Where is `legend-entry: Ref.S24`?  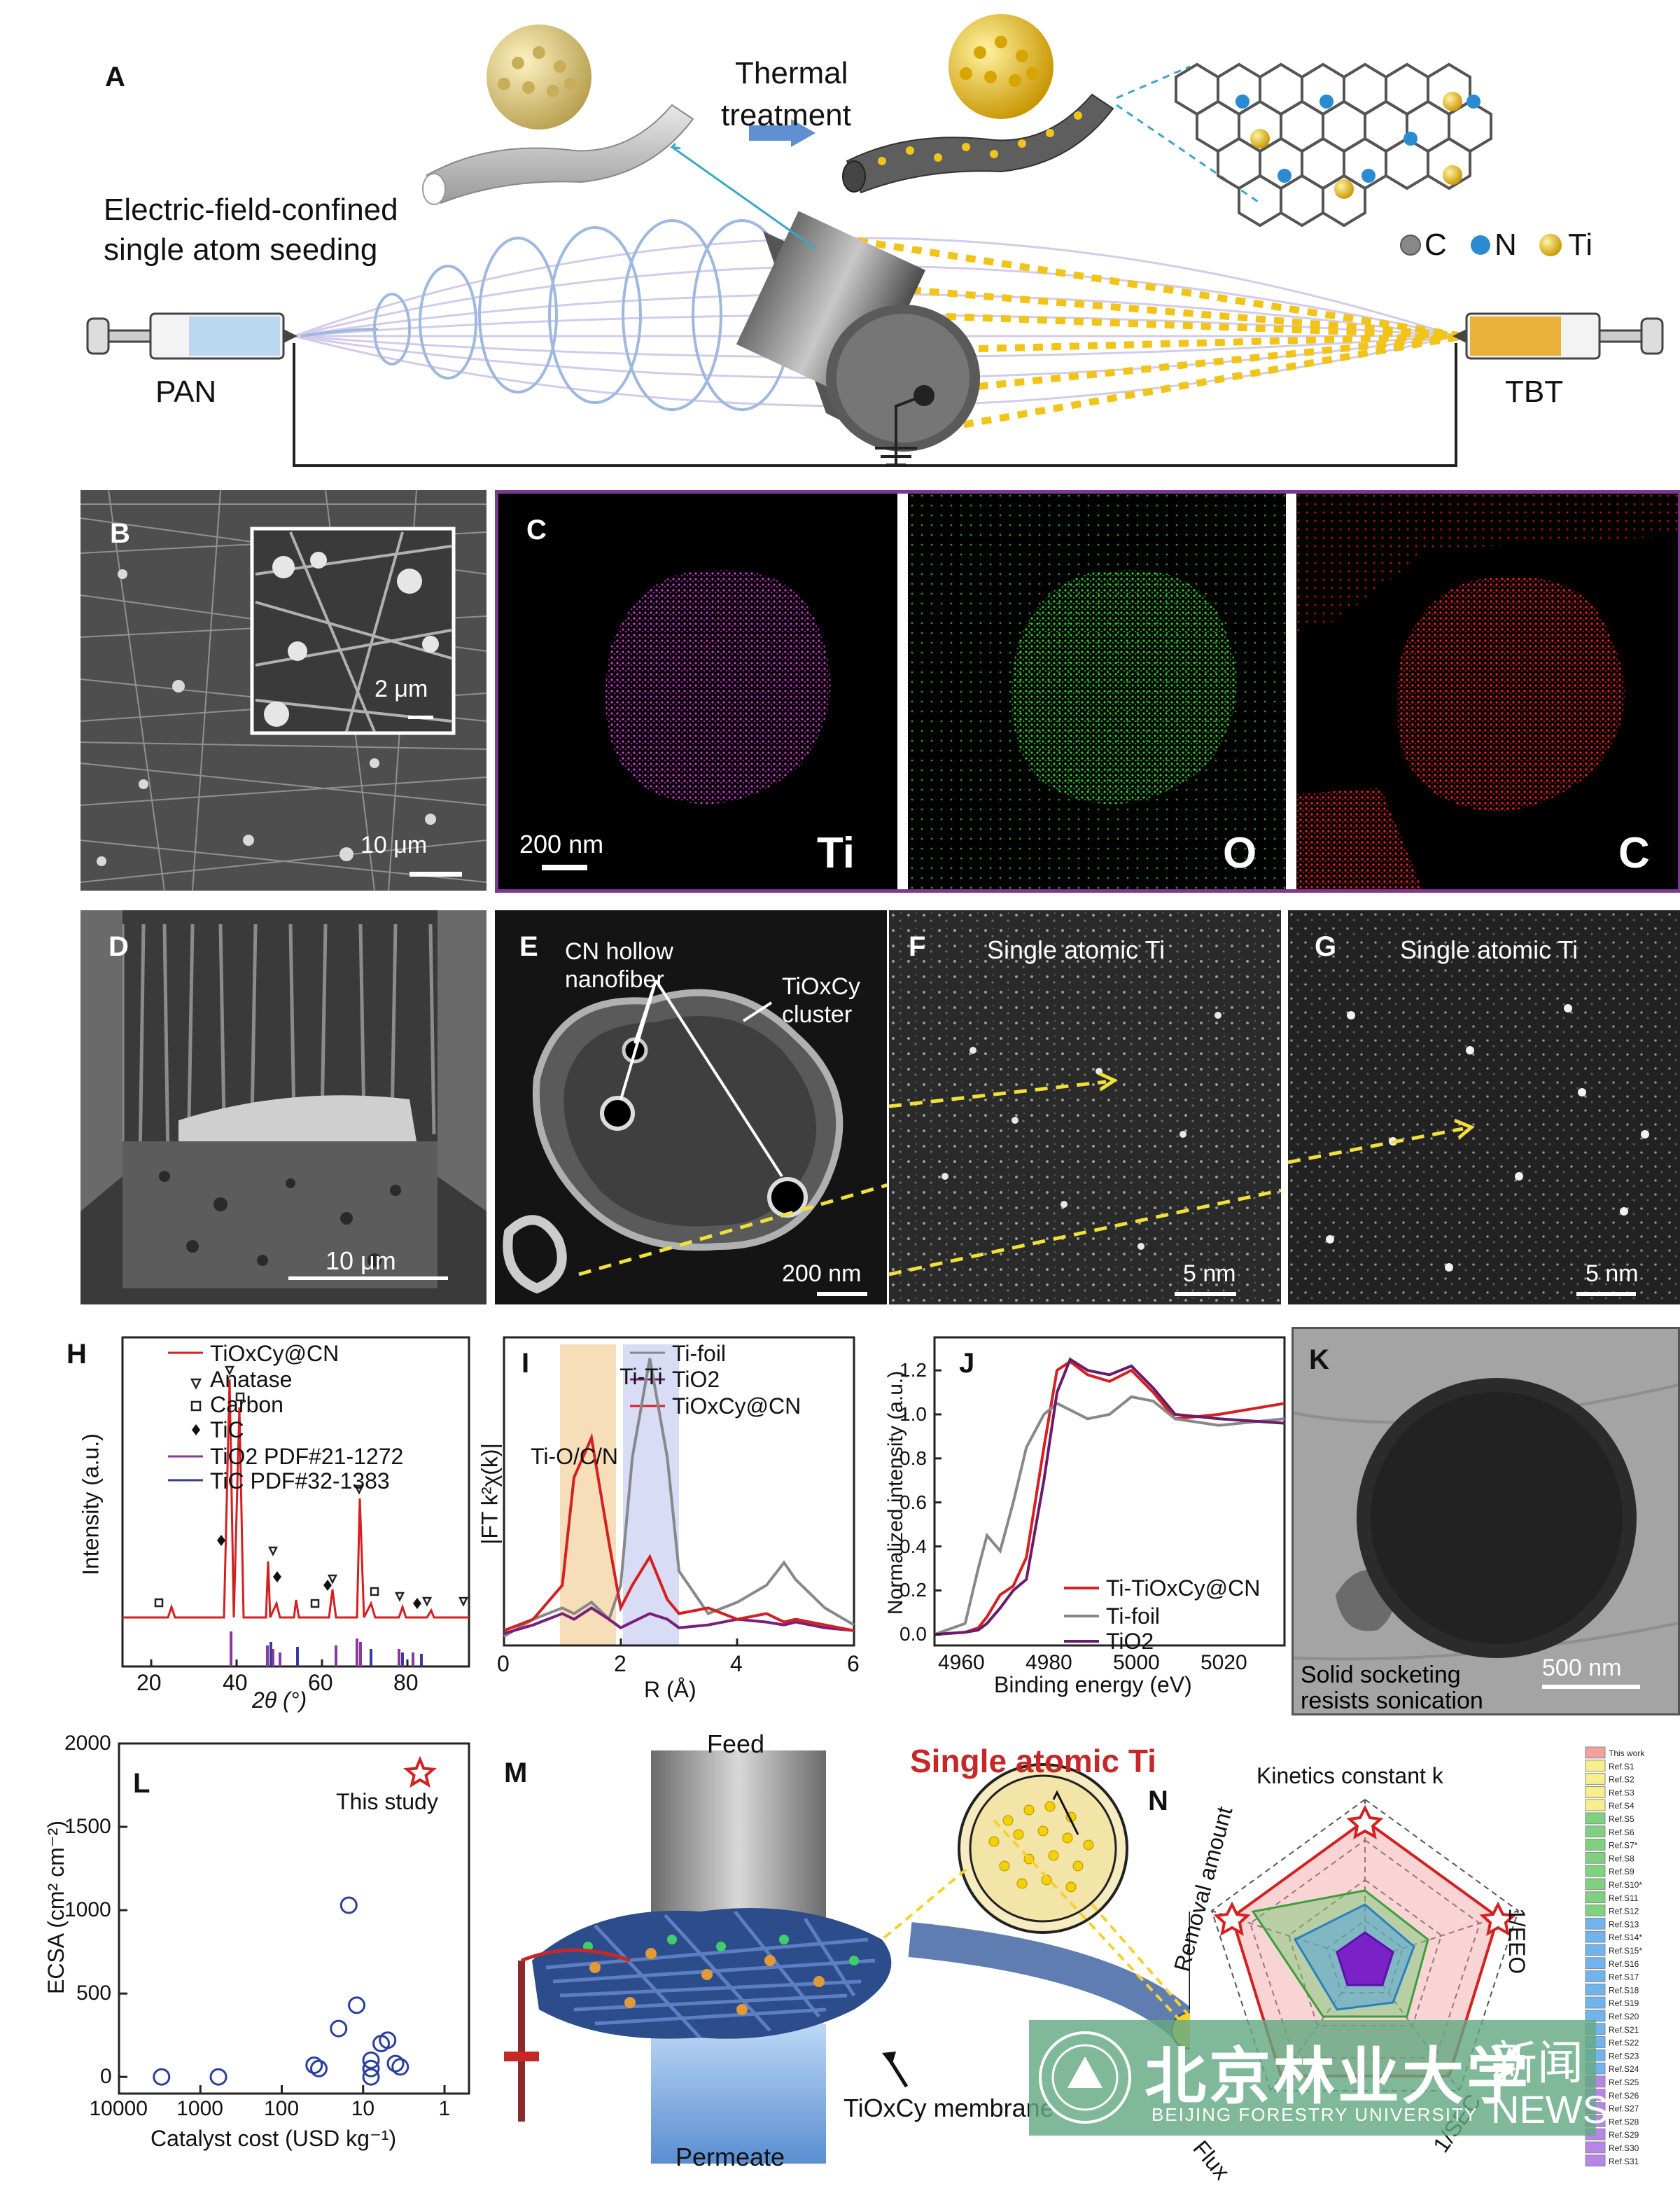
legend-entry: Ref.S24 is located at coordinates (1624, 2069).